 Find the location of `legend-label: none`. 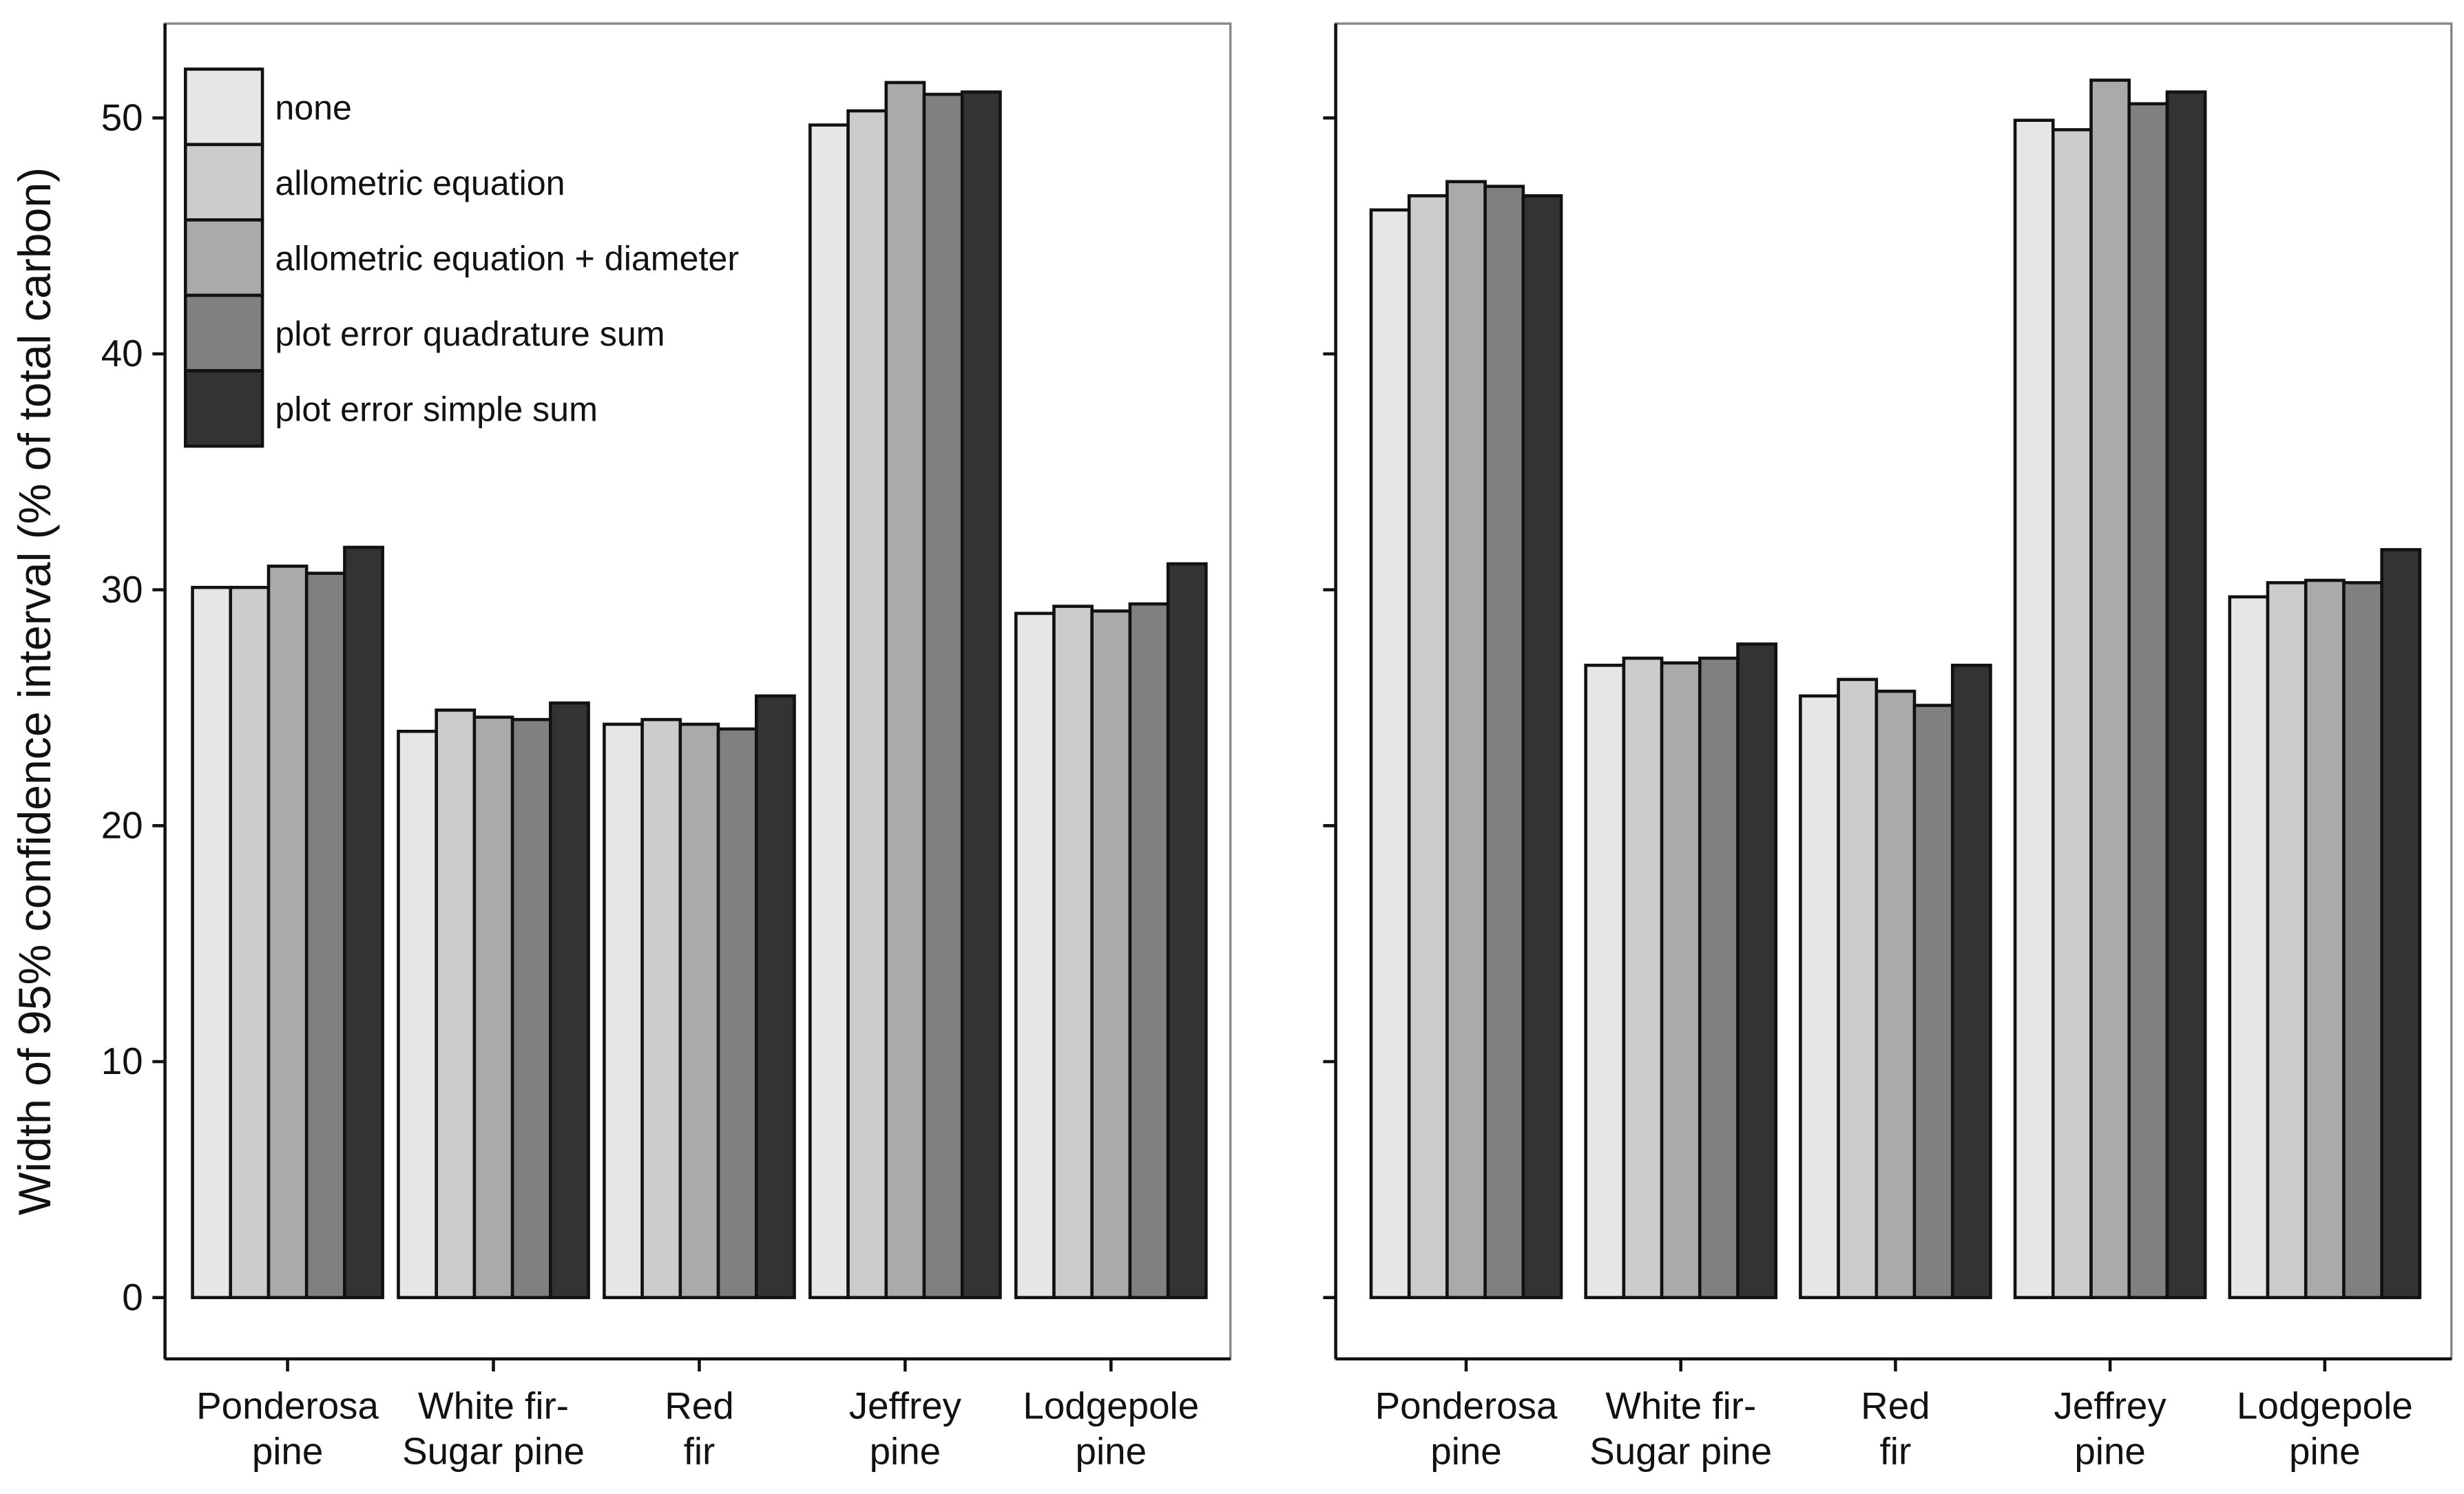

legend-label: none is located at coordinates (313, 107).